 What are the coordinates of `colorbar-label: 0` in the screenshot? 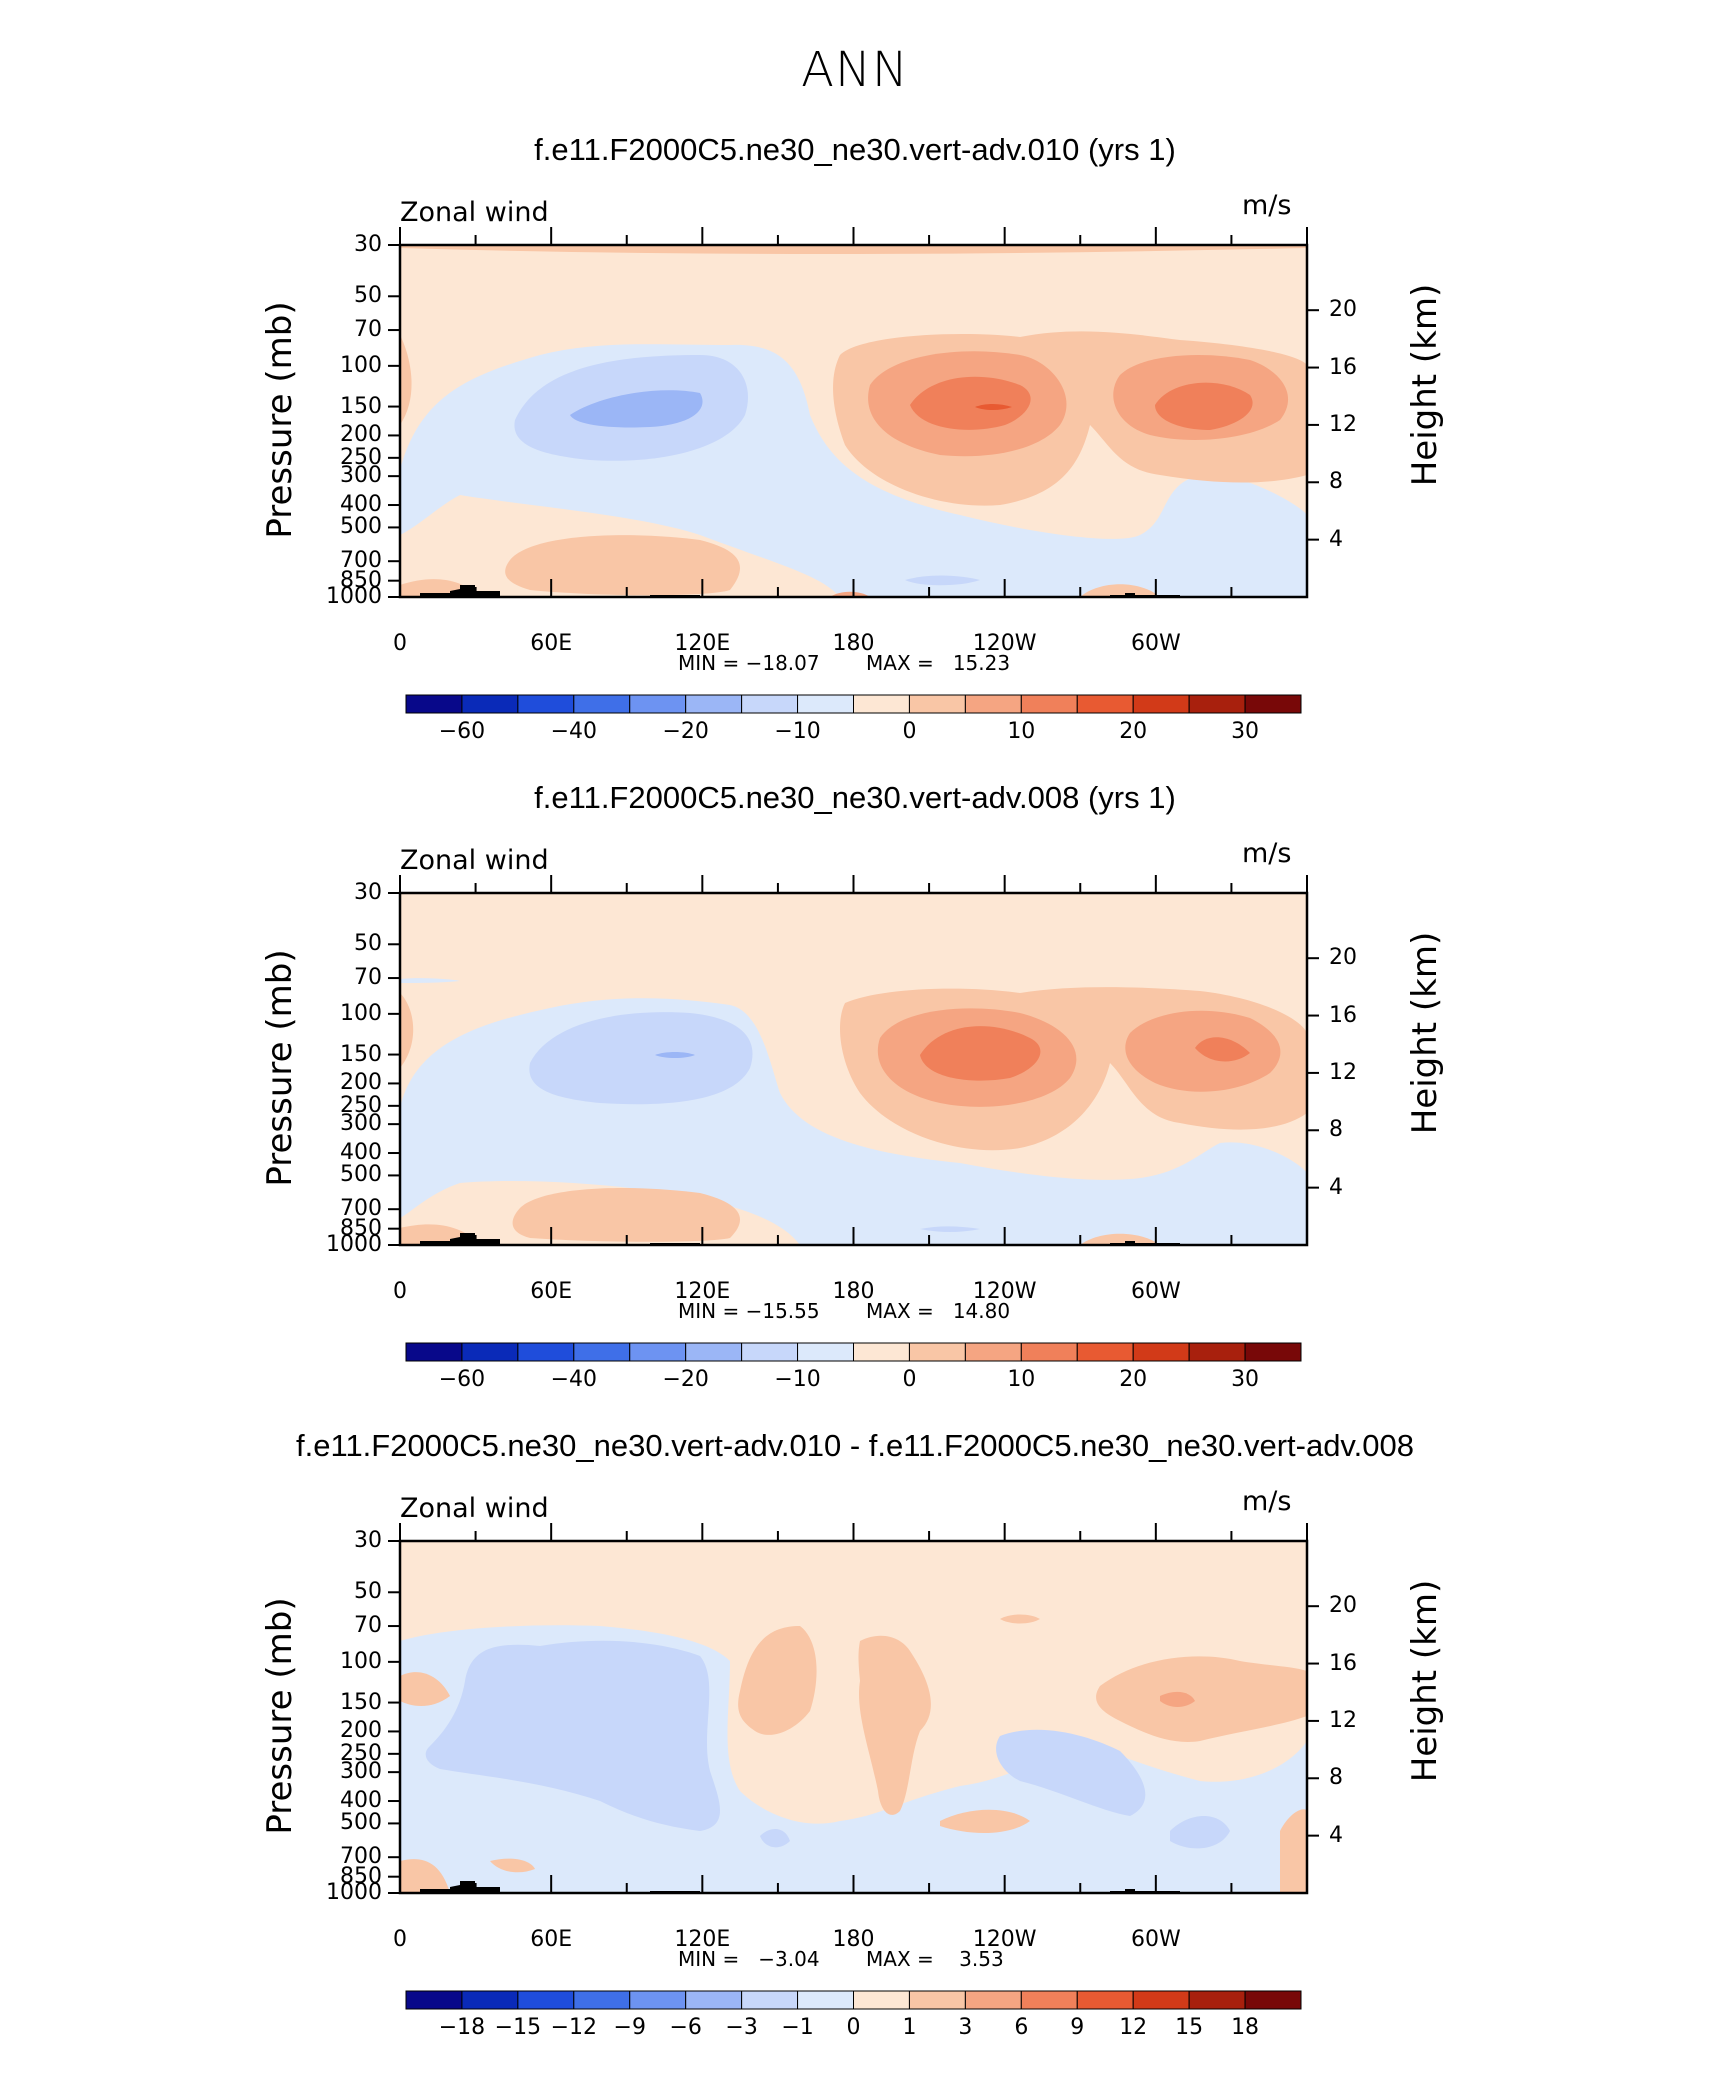 It's located at (909, 1379).